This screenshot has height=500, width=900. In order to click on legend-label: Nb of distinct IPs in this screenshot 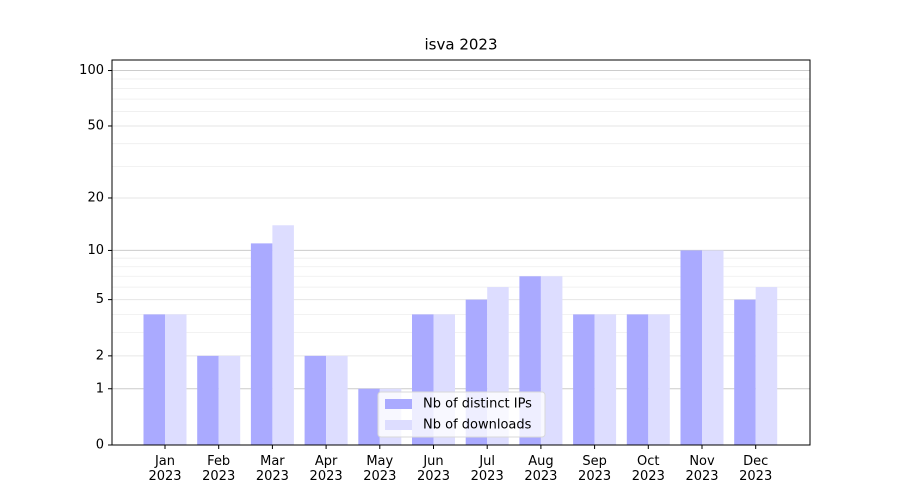, I will do `click(477, 404)`.